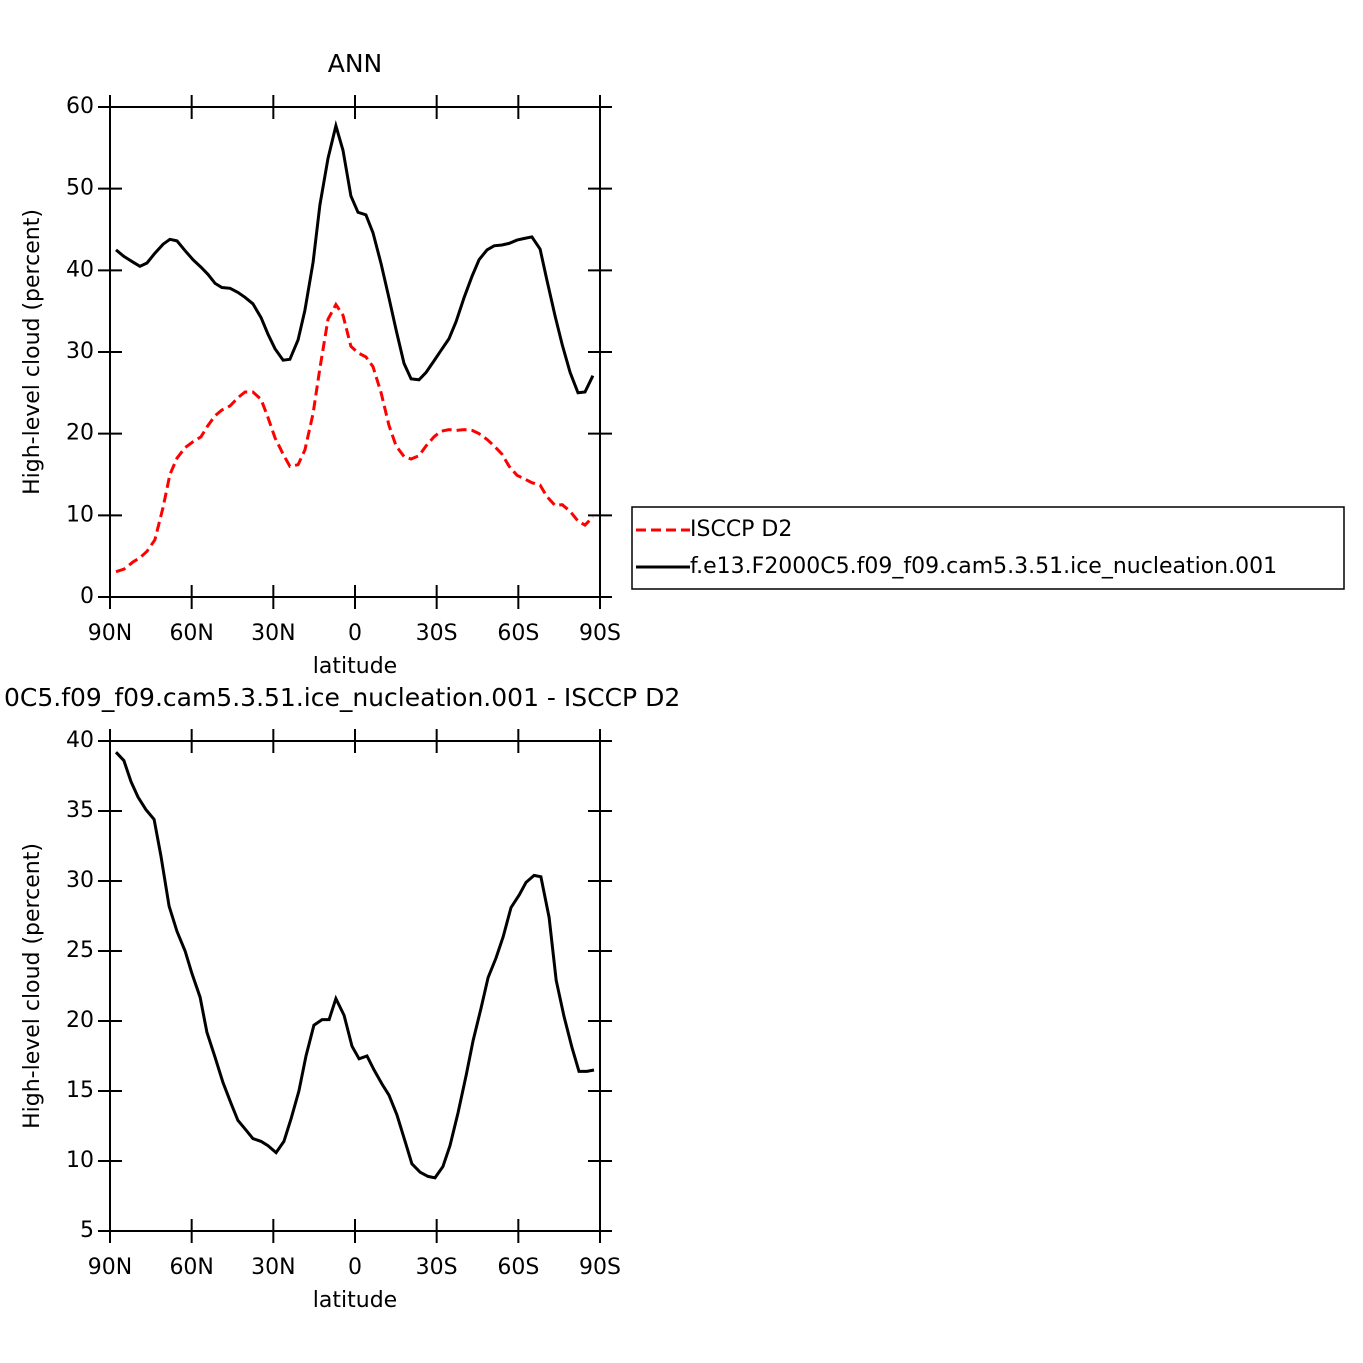  What do you see at coordinates (80, 810) in the screenshot?
I see `y-tick-label: 35` at bounding box center [80, 810].